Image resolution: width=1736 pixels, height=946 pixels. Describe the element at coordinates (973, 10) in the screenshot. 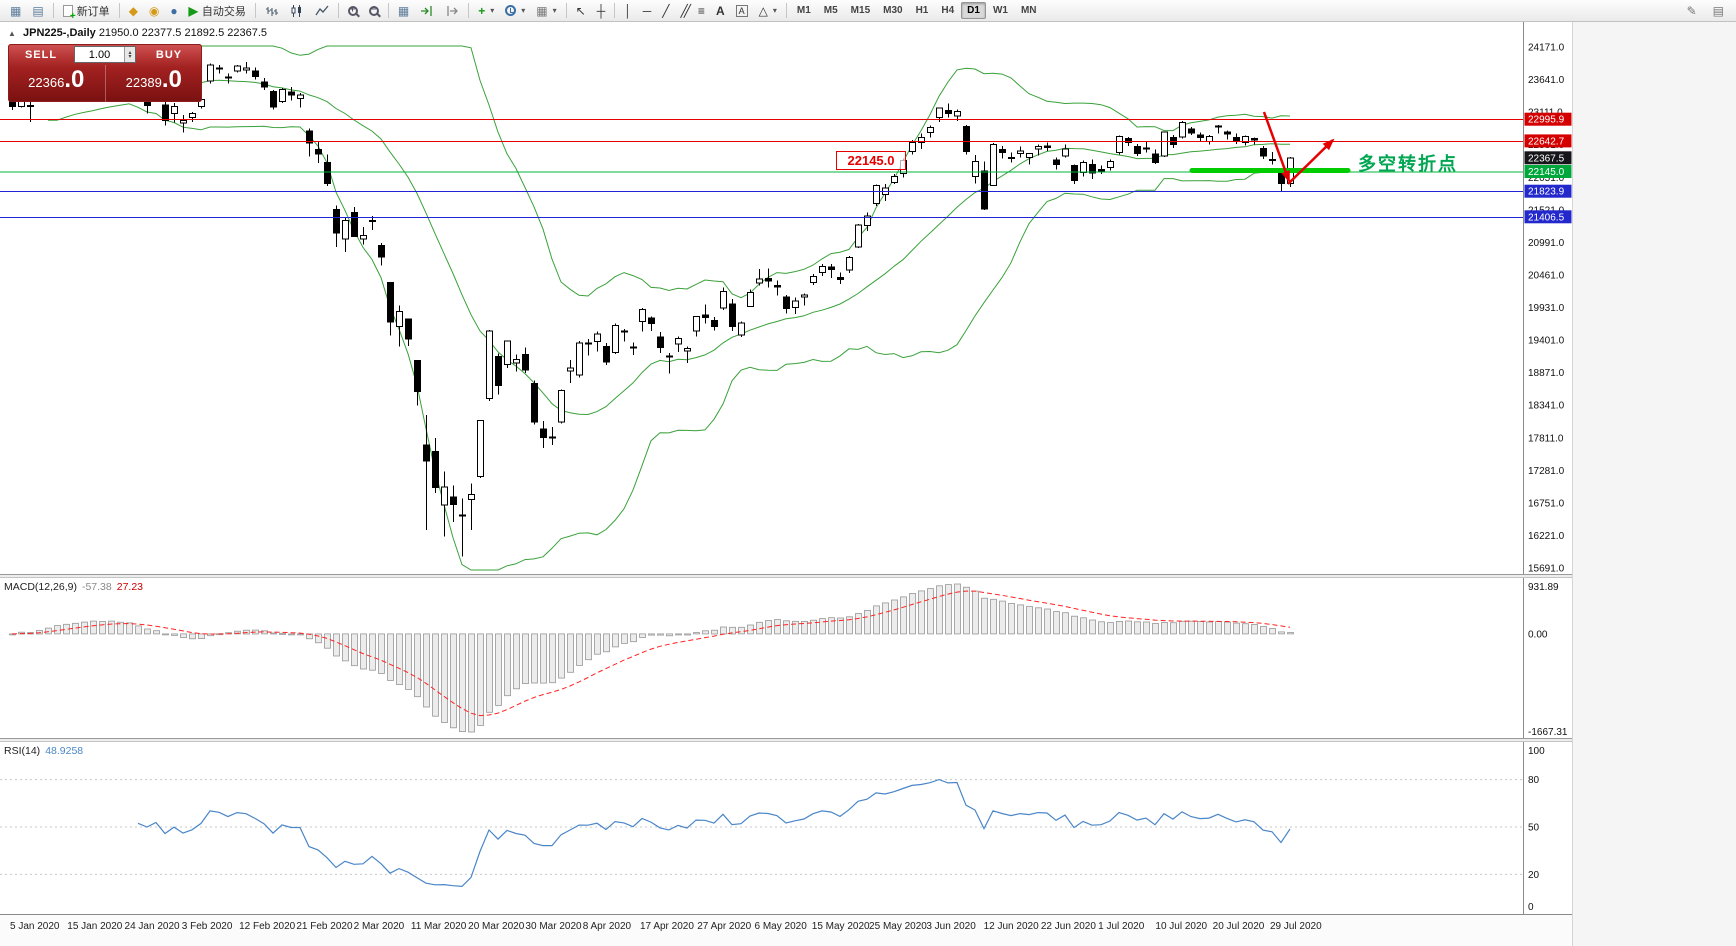

I see `timeframe-d1: D1` at that location.